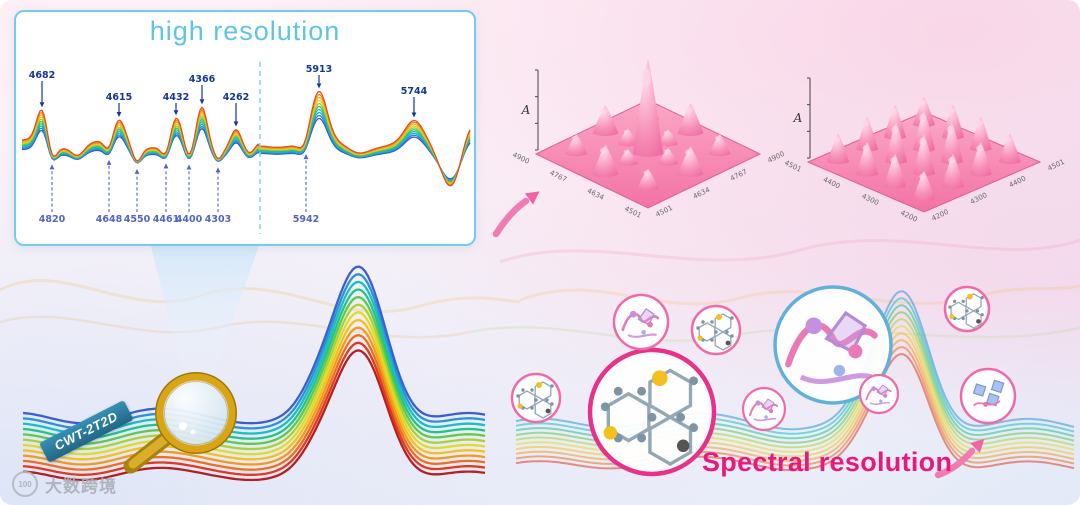 The image size is (1080, 505). I want to click on watermark-logo-icon: 100, so click(25, 484).